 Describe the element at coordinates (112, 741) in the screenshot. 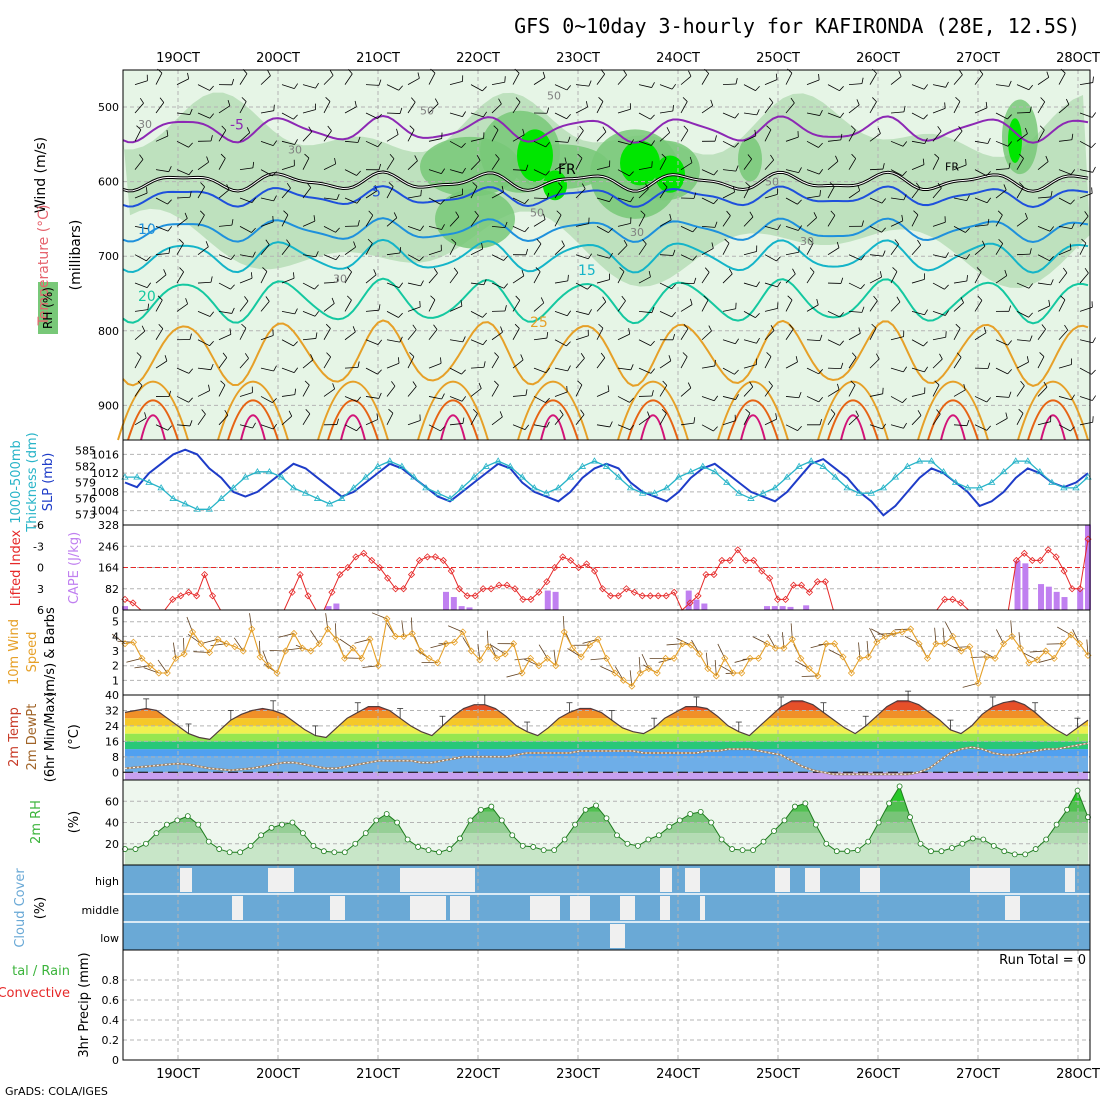

I see `temp-tick: 16` at that location.